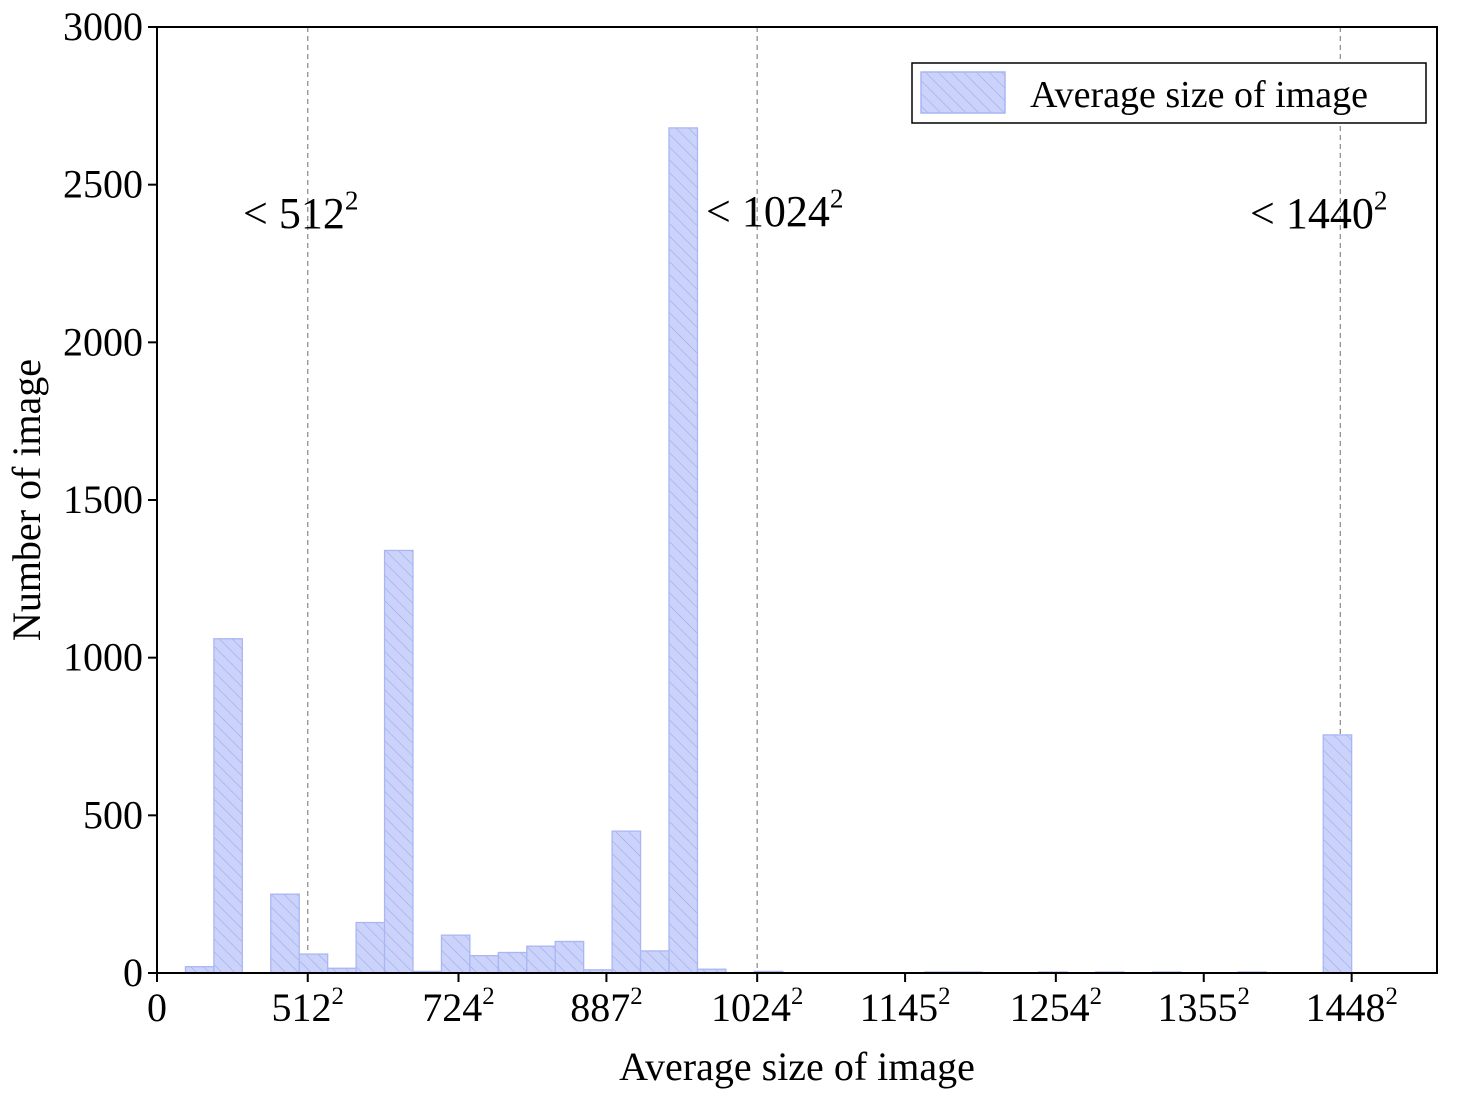  What do you see at coordinates (103, 499) in the screenshot?
I see `y-tick-label: 1500` at bounding box center [103, 499].